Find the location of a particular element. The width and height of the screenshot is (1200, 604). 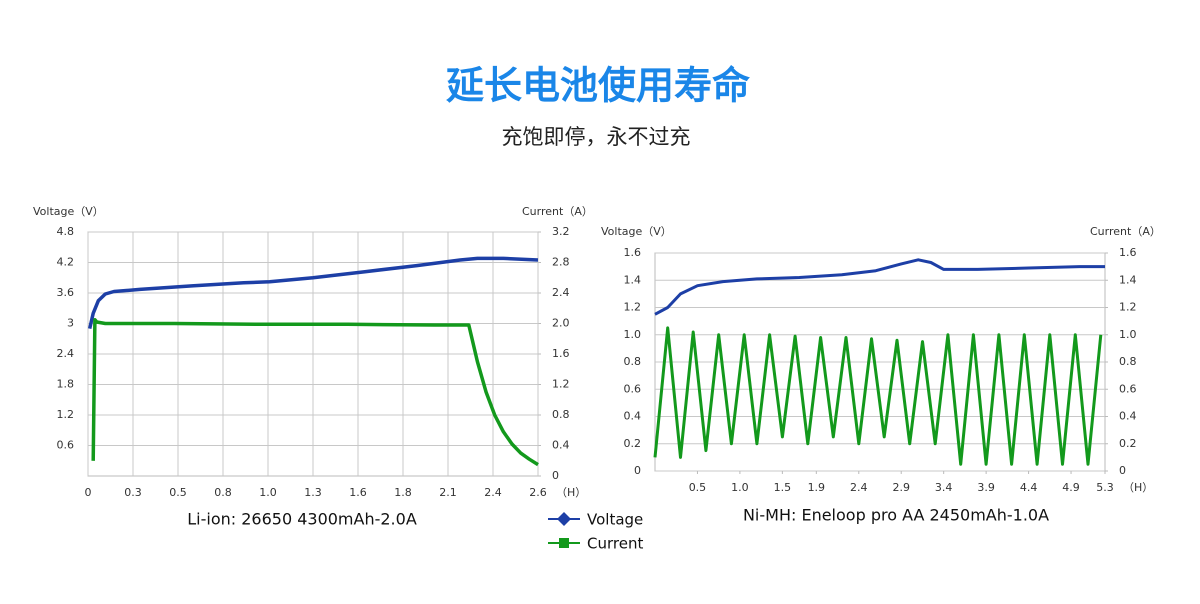

chart-caption: Li-ion: 26650 4300mAh-2.0A is located at coordinates (302, 519).